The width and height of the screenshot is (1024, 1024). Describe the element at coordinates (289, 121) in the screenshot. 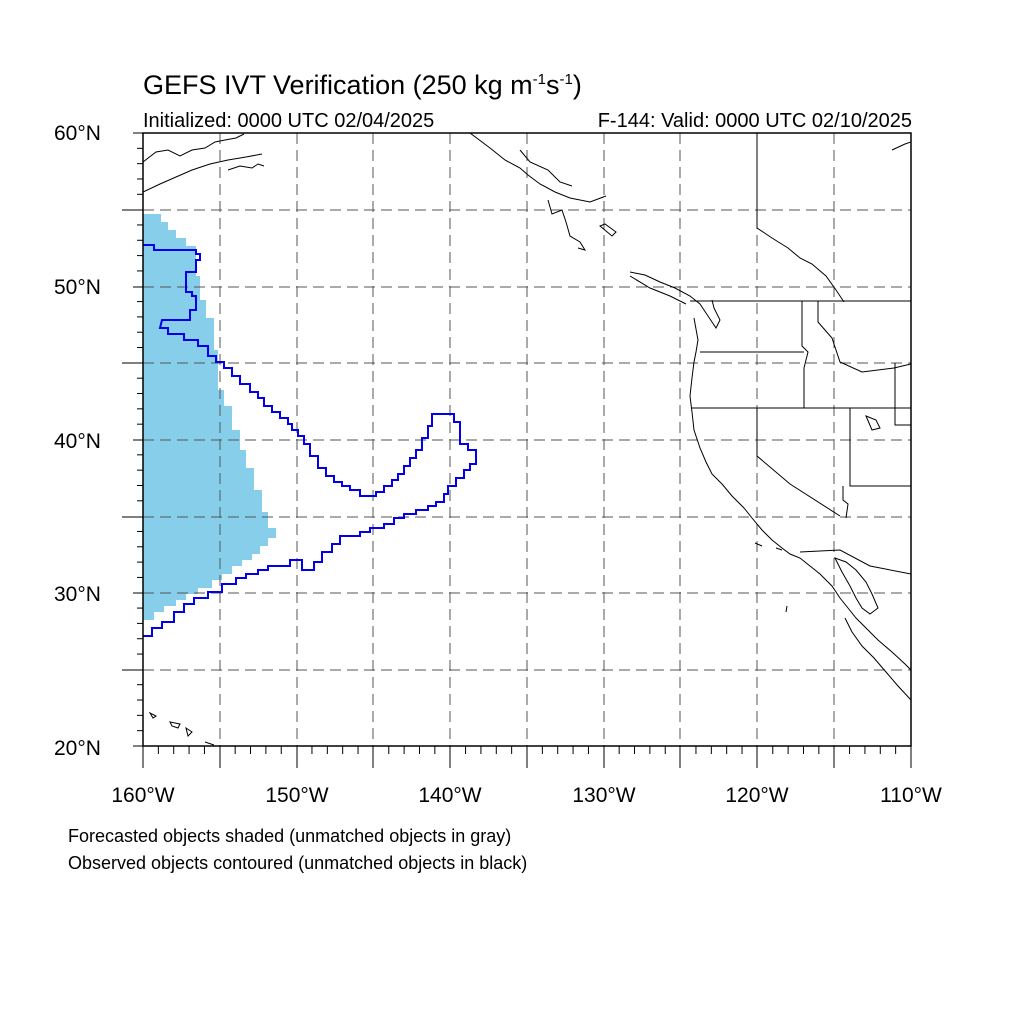

I see `initialized-label: Initialized: 0000 UTC 02/04/2025` at that location.